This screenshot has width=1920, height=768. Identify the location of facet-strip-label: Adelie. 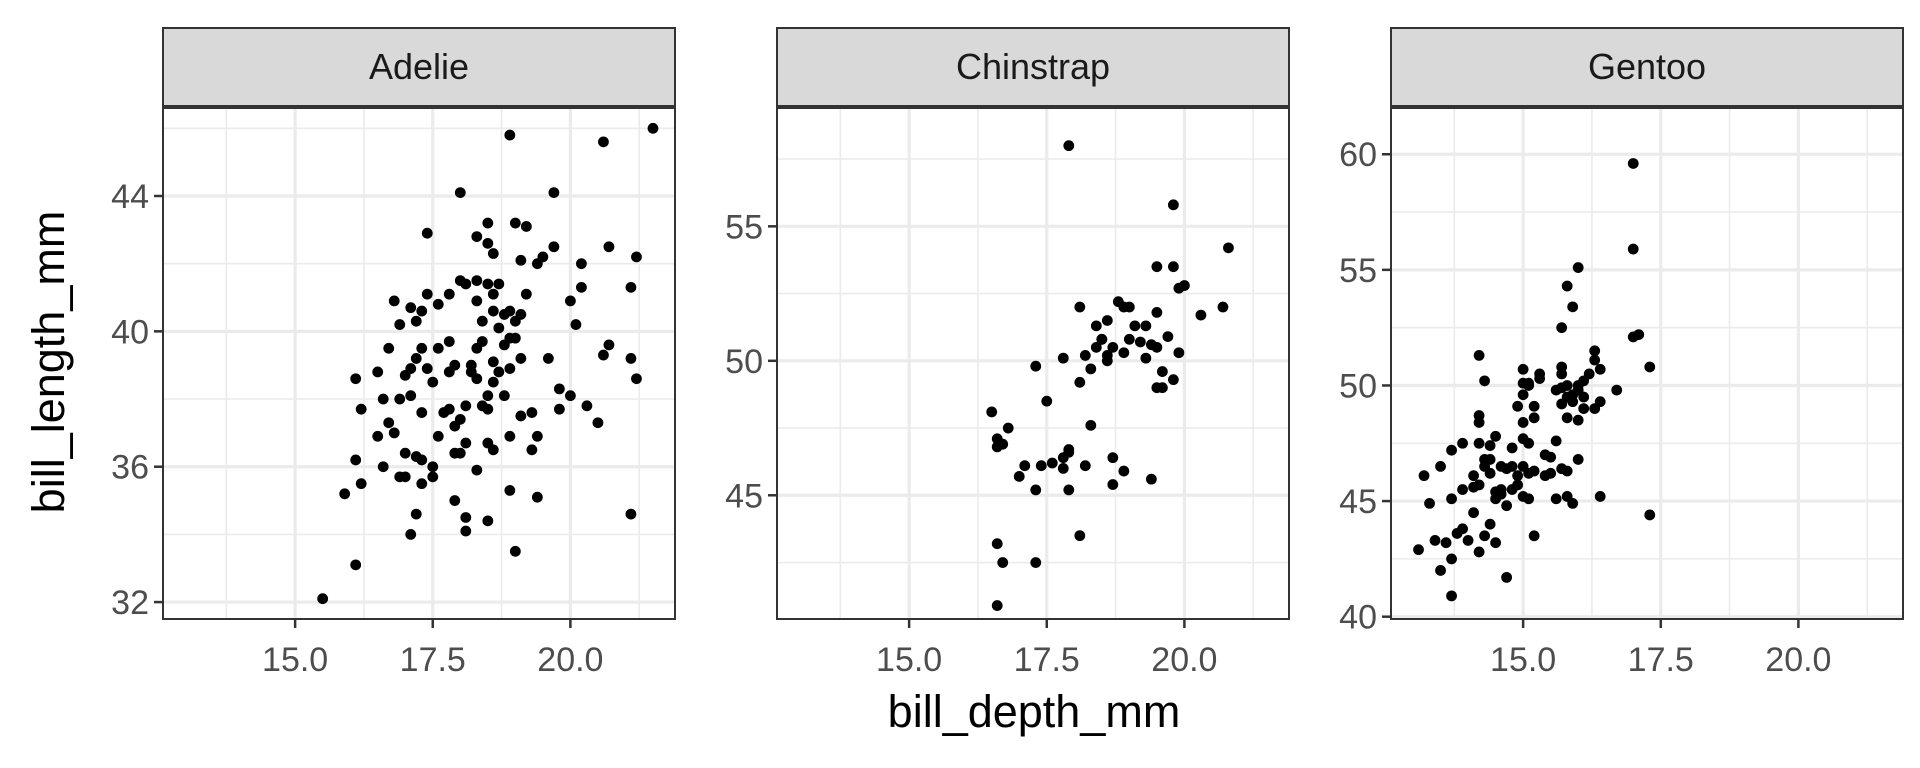
(419, 66).